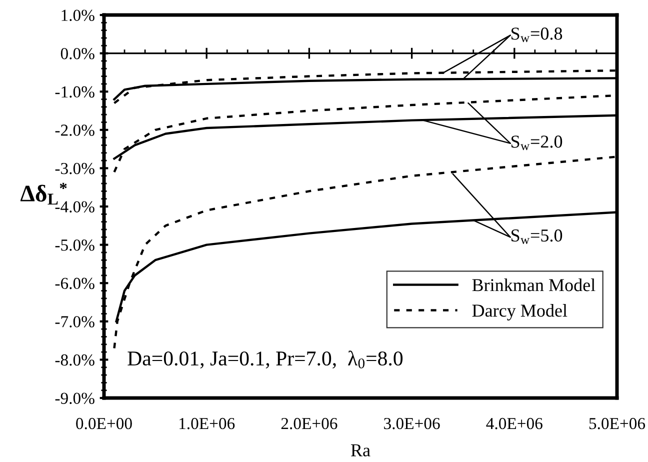  I want to click on x-axis-title: Ra, so click(360, 450).